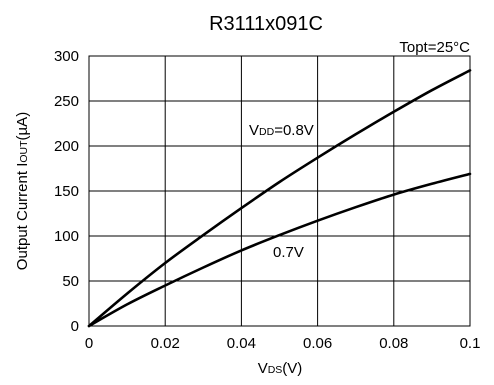 Image resolution: width=494 pixels, height=385 pixels. I want to click on y-axis-label-sub: OUT, so click(24, 151).